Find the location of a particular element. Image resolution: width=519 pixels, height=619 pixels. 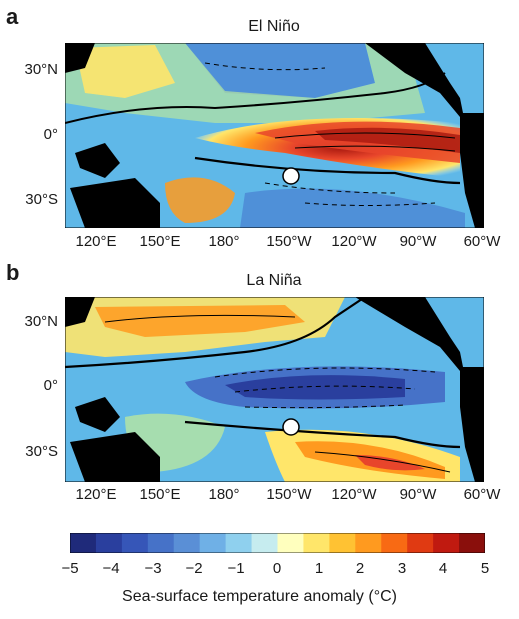

panel-a-lon-90w: 90°W is located at coordinates (418, 241).